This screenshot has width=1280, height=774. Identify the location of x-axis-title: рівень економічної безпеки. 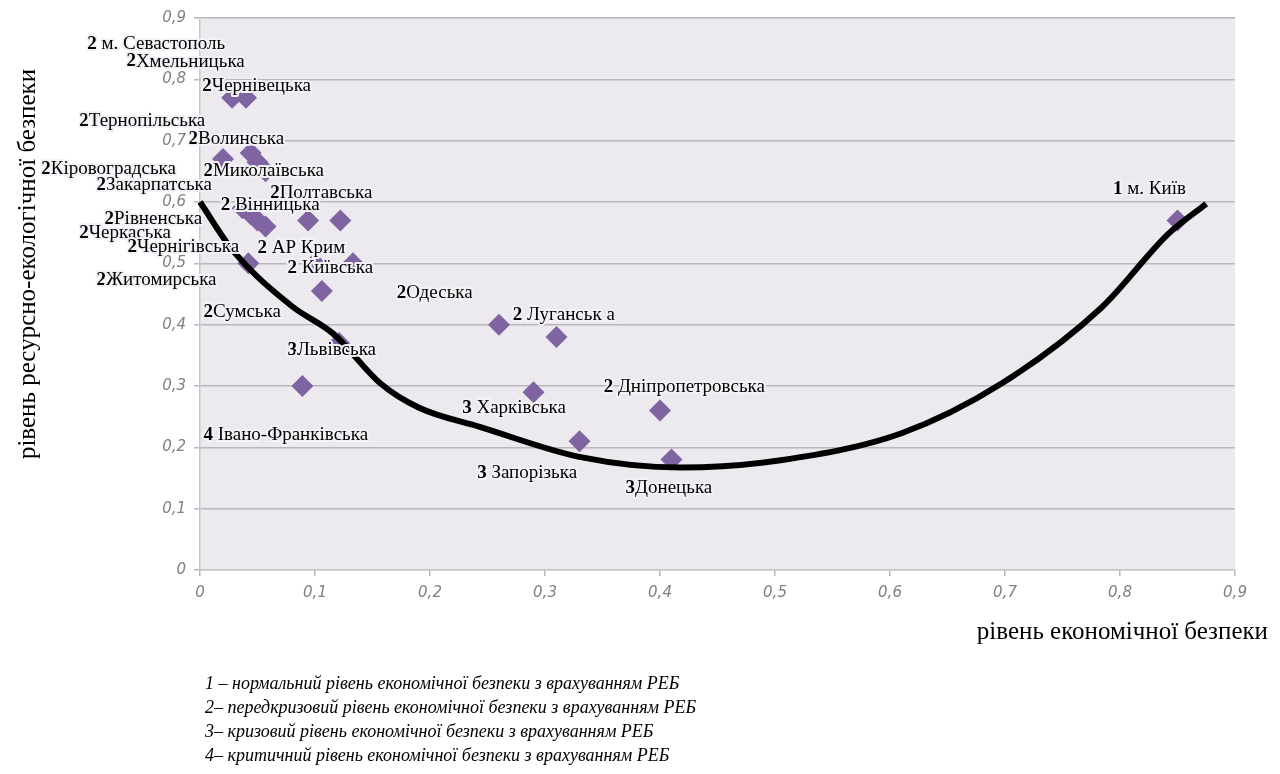
(1122, 630).